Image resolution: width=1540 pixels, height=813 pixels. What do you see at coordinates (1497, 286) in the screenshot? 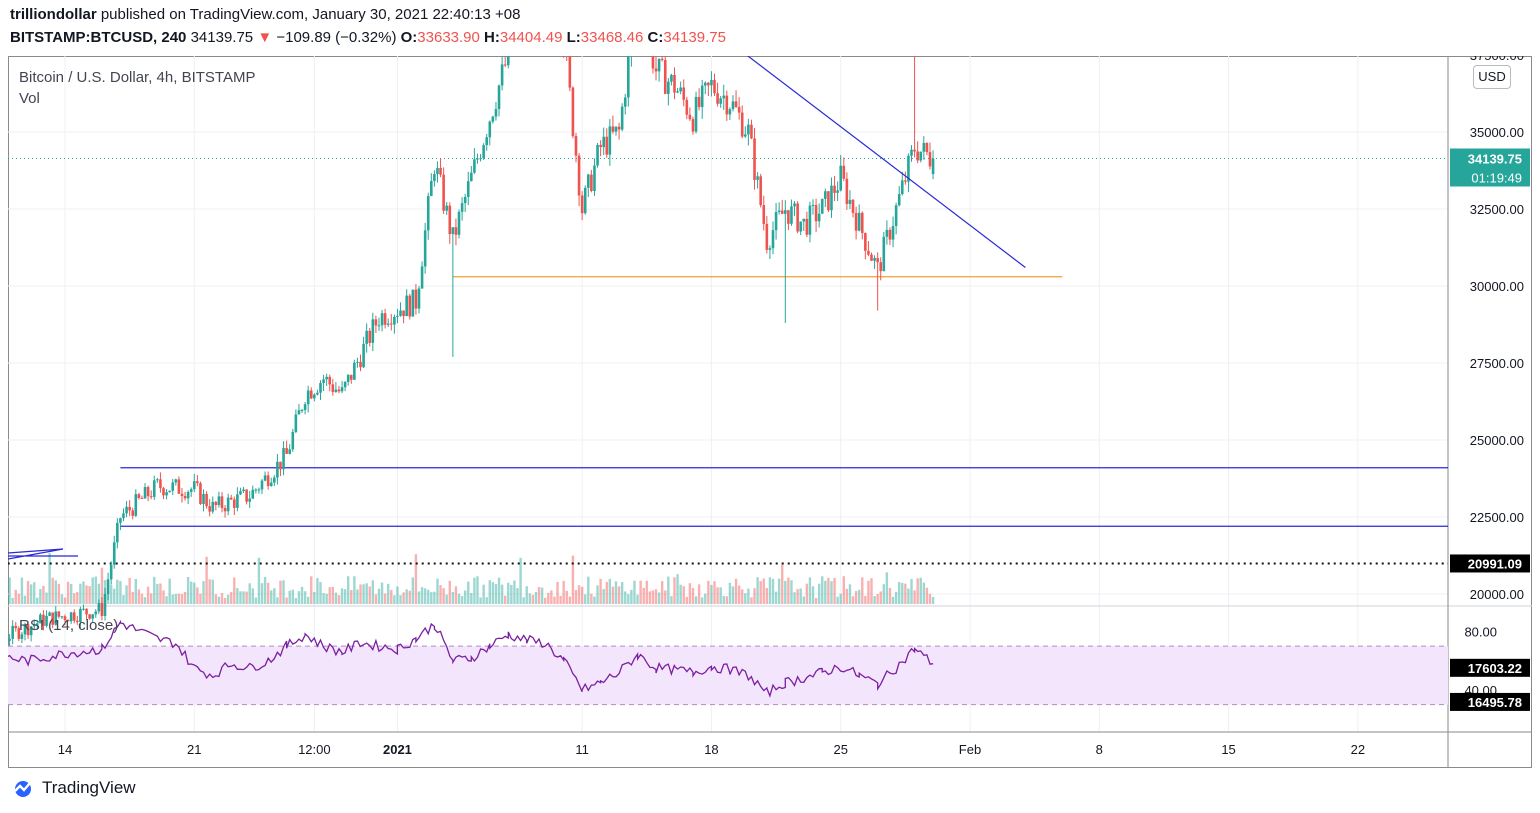
I see `price-tick-label: 30000.00` at bounding box center [1497, 286].